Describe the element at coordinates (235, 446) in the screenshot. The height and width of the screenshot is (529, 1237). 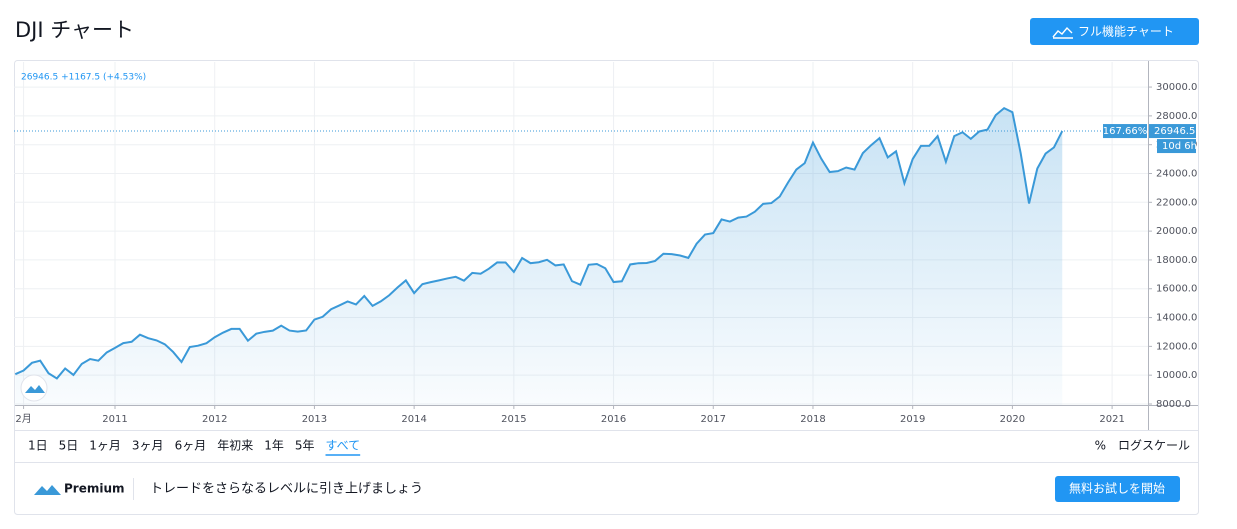
I see `range-button: 年初来` at that location.